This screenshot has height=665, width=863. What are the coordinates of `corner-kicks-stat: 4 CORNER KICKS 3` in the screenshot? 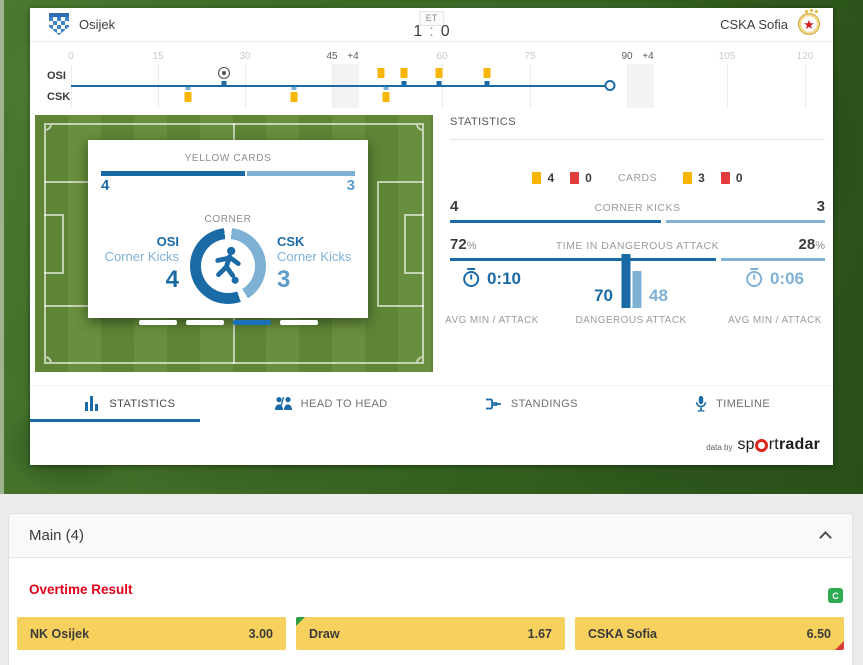 It's located at (637, 210).